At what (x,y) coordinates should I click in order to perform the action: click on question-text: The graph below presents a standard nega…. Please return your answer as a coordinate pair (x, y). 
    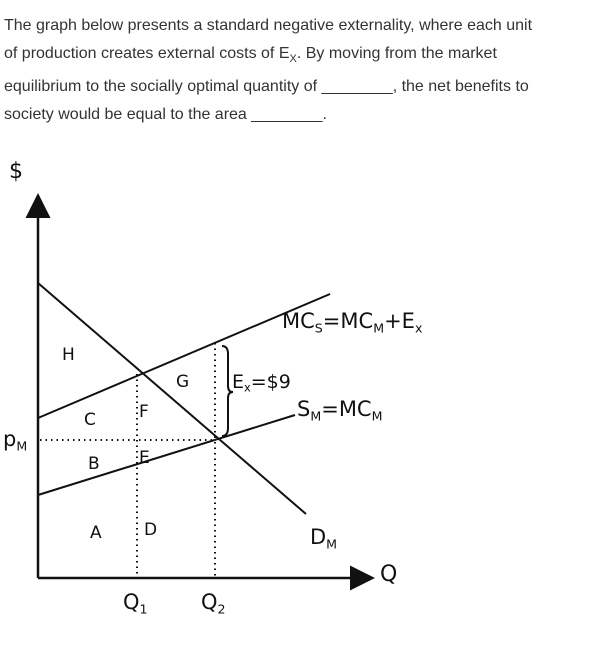
    Looking at the image, I should click on (268, 25).